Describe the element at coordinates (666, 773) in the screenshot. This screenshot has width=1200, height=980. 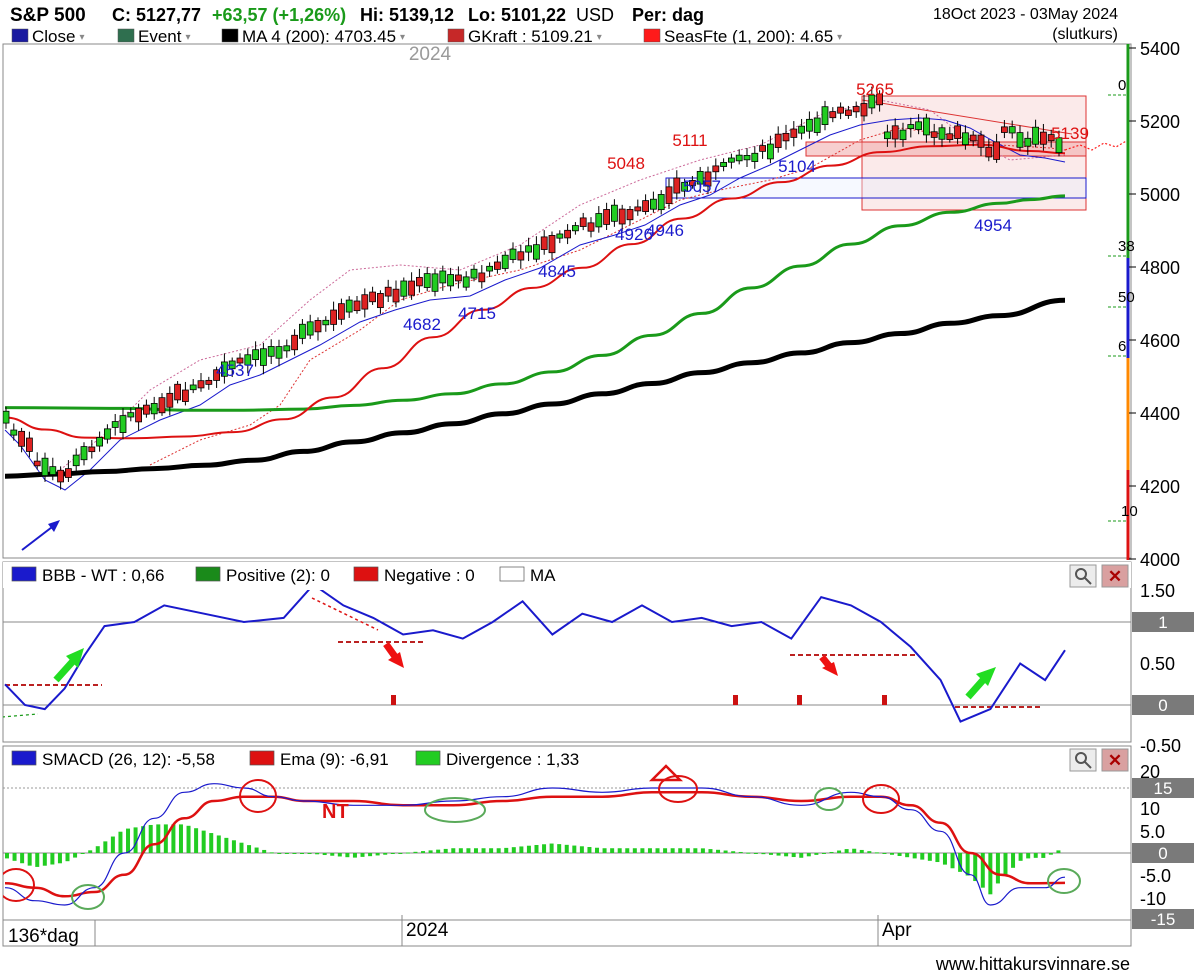
I see `warning-triangle-icon` at that location.